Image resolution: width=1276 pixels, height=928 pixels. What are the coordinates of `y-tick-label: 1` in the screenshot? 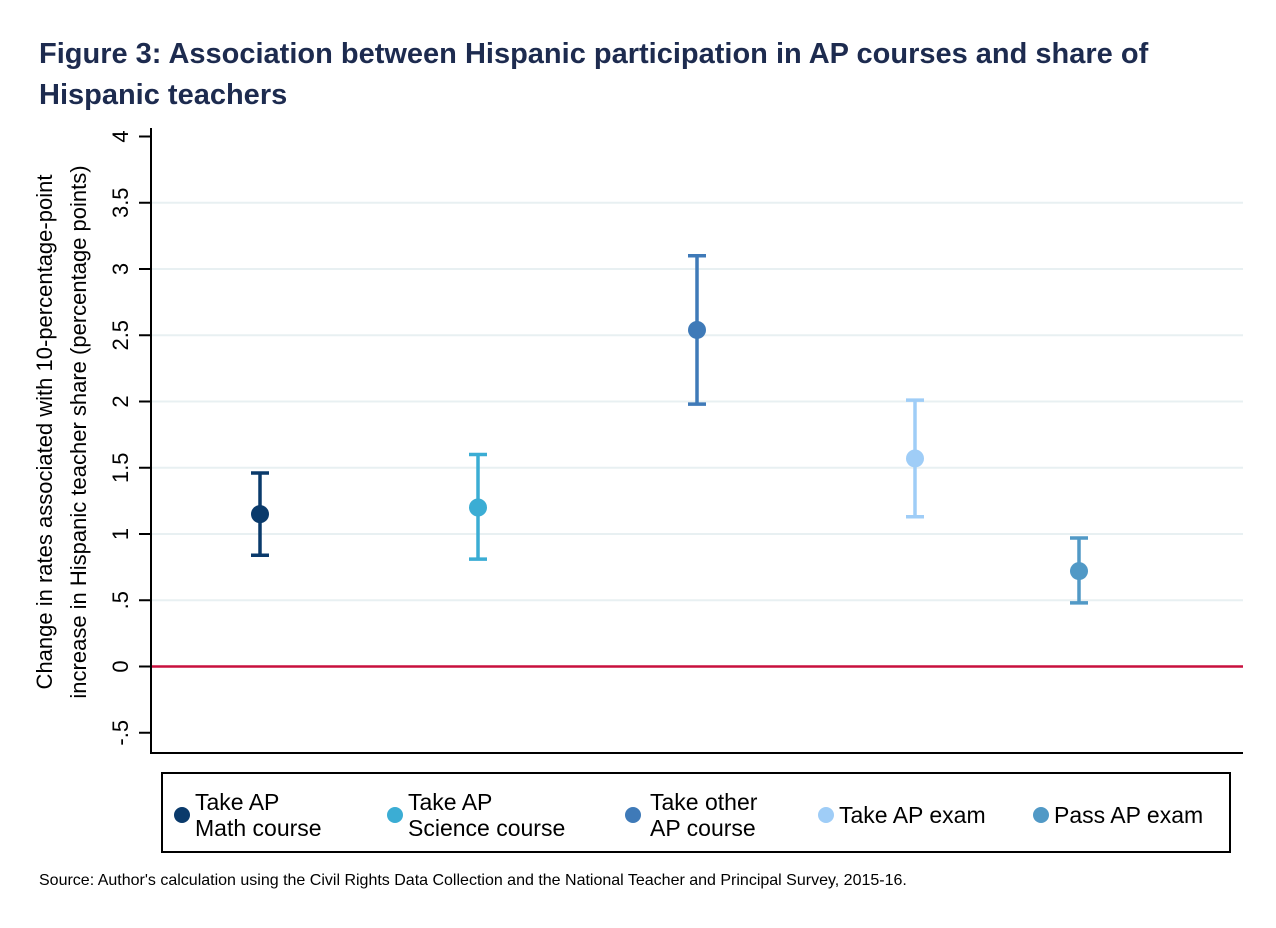 It's located at (120, 534).